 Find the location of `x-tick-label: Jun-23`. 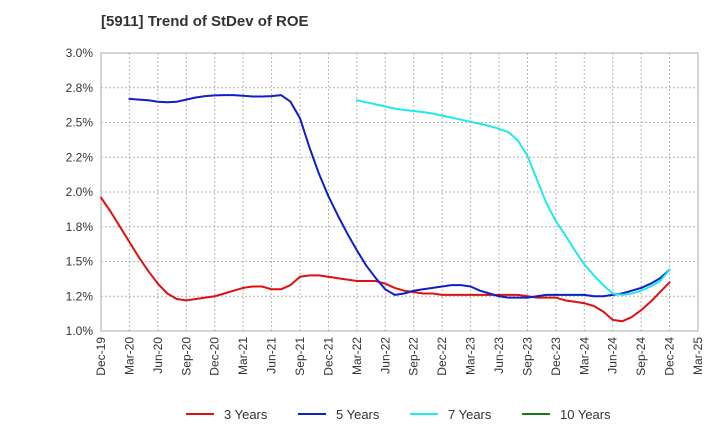

x-tick-label: Jun-23 is located at coordinates (499, 355).